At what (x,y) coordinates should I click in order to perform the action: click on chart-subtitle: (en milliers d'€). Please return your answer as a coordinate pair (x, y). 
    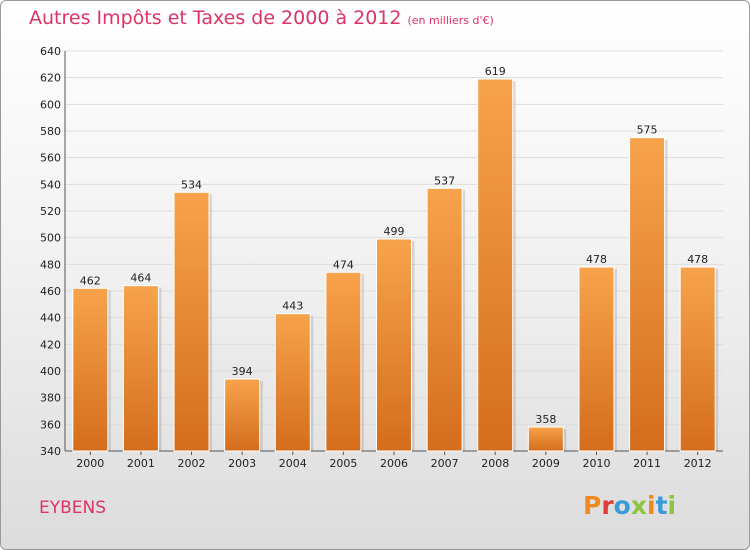
    Looking at the image, I should click on (450, 20).